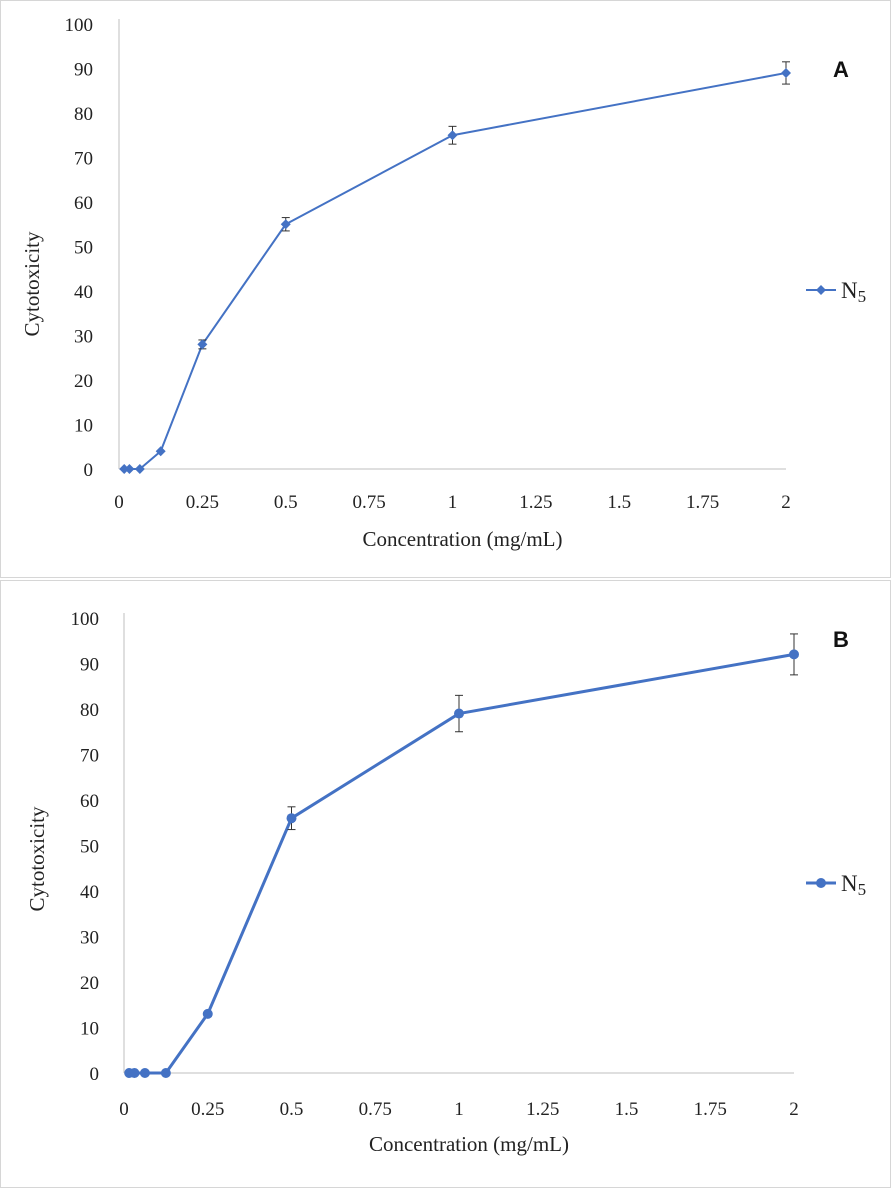  I want to click on panel-label: A, so click(841, 69).